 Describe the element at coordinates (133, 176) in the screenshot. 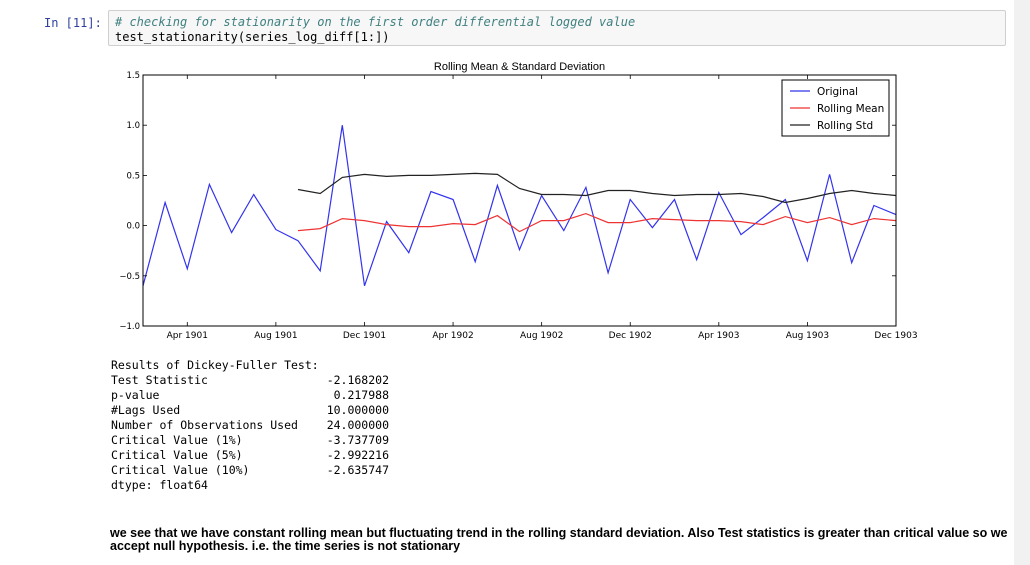

I see `y-tick-label: 0.5` at that location.